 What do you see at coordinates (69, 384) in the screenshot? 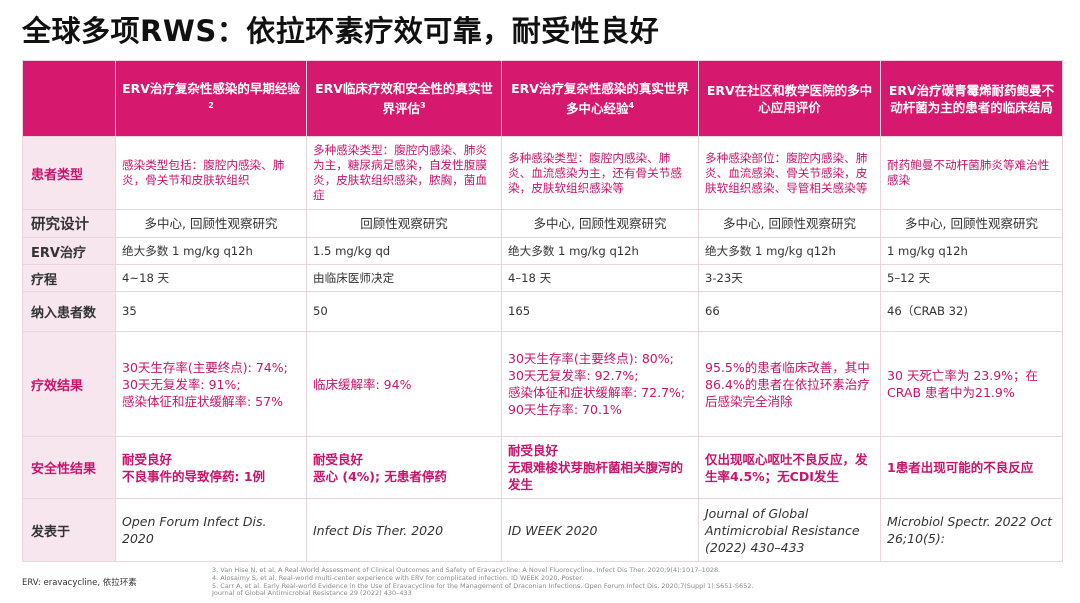
I see `row-label-efficacy: 疗效结果` at bounding box center [69, 384].